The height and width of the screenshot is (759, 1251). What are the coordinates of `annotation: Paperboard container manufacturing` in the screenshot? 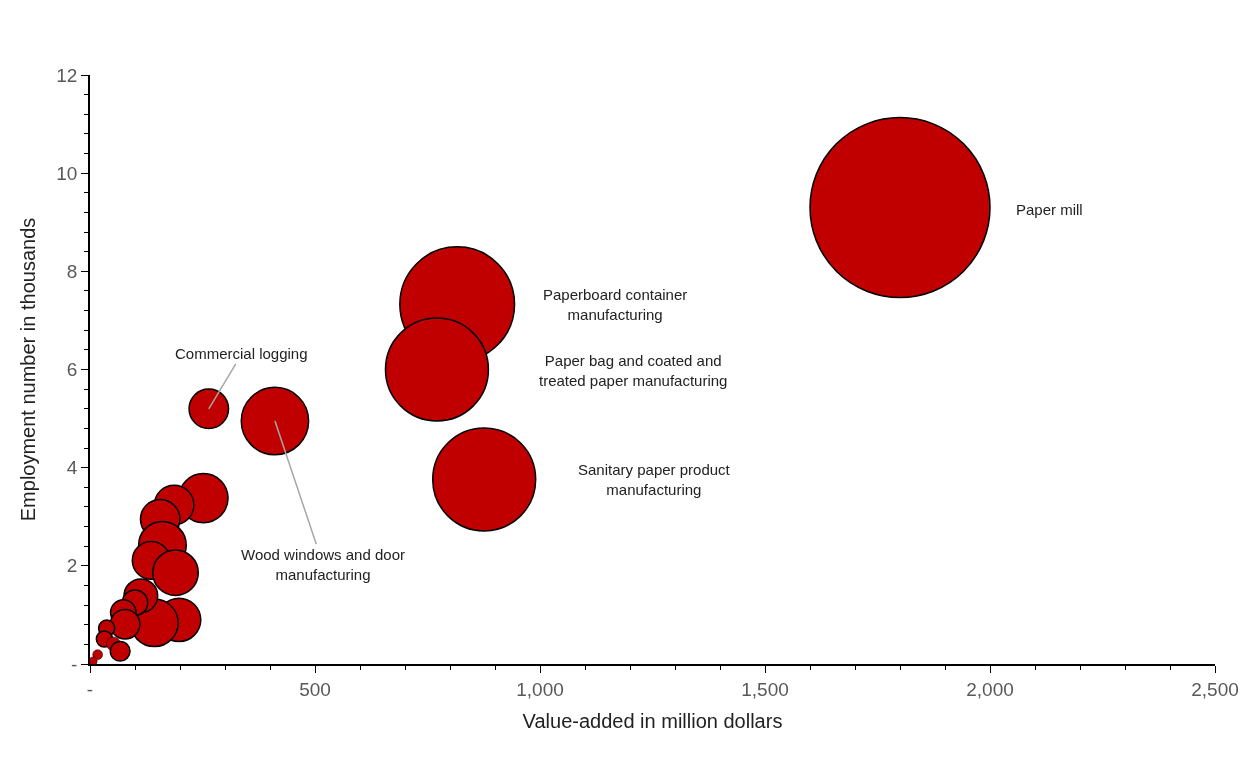 It's located at (615, 304).